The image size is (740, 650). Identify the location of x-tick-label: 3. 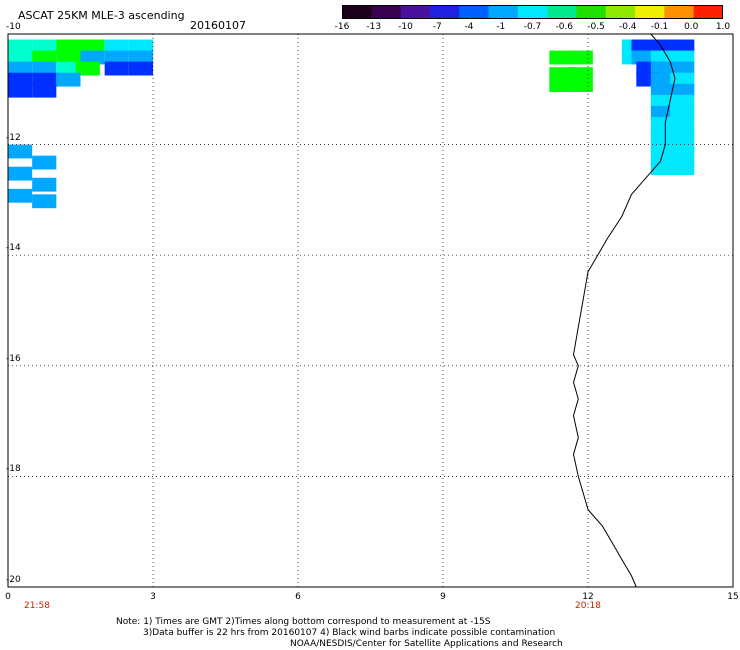
(153, 597).